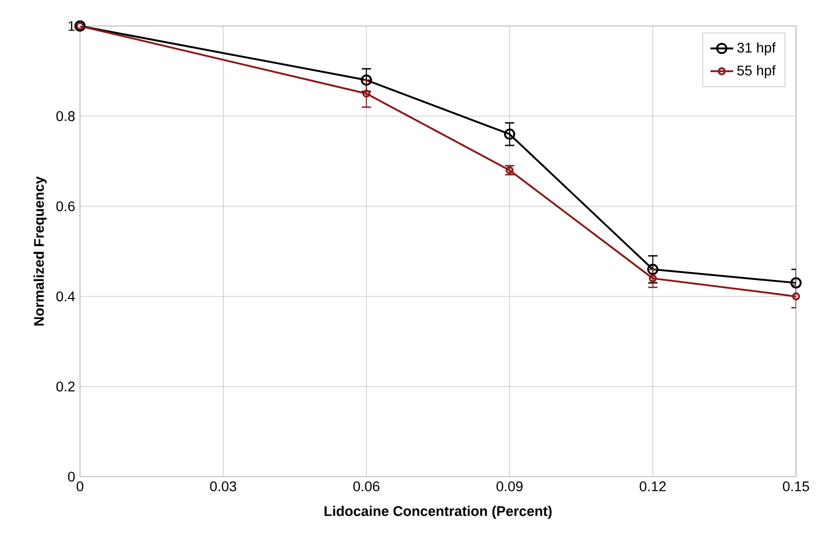 The image size is (817, 546). I want to click on y-tick-label: 0.2, so click(65, 387).